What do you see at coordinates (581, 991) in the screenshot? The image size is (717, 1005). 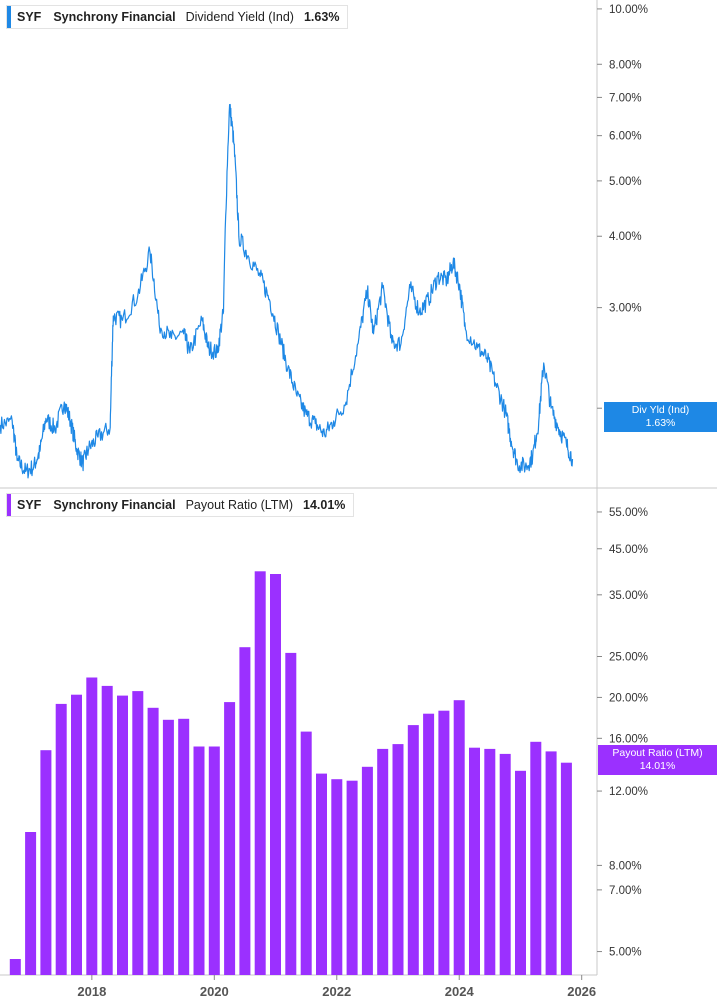 I see `x-tick-label: 2026` at bounding box center [581, 991].